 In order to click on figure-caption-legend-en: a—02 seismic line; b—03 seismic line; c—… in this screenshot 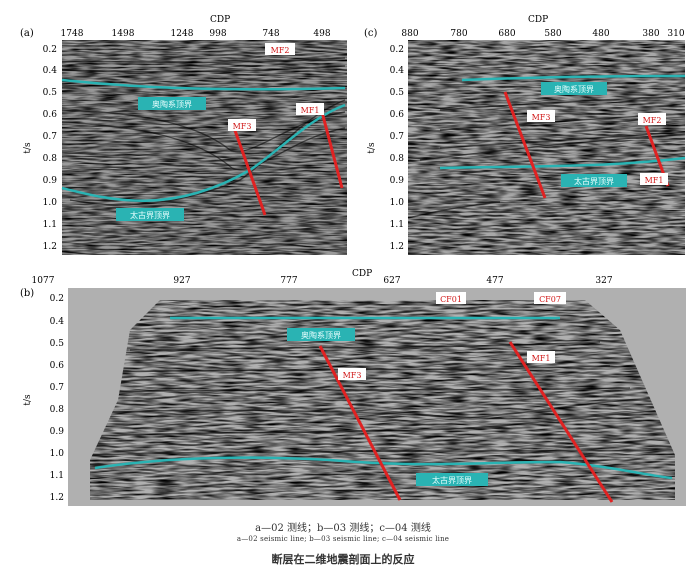, I will do `click(343, 539)`.